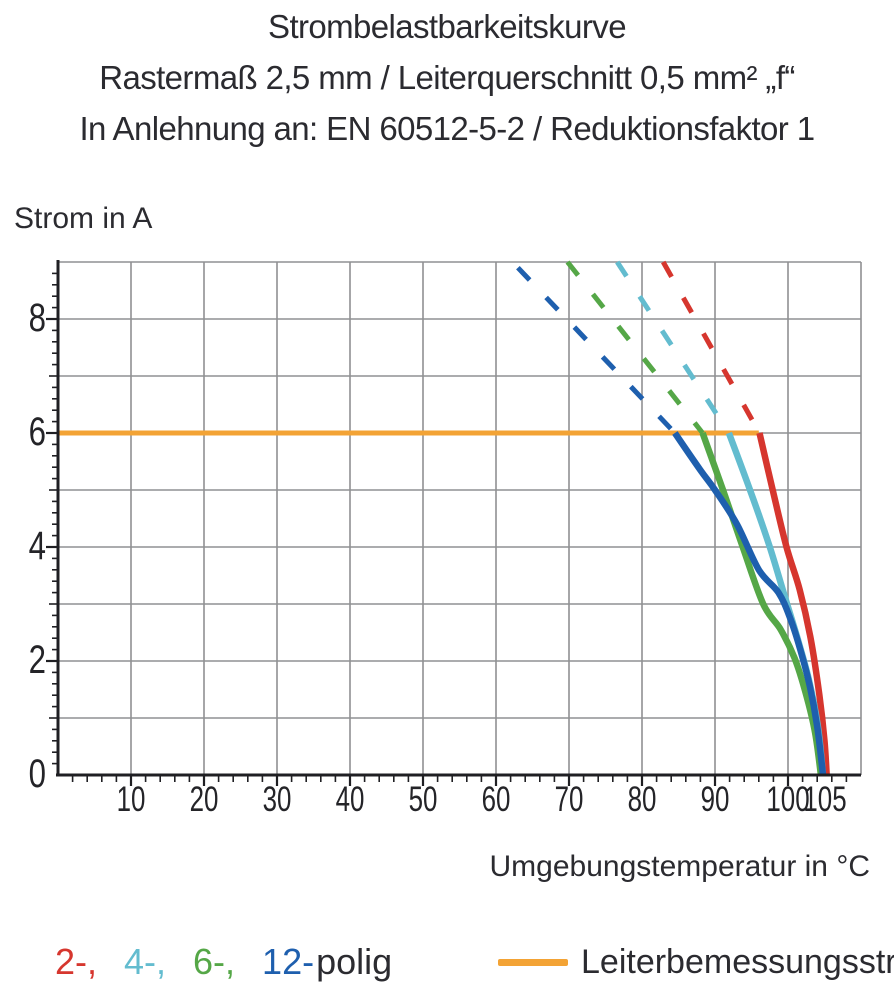 The image size is (894, 1000). Describe the element at coordinates (37, 660) in the screenshot. I see `y-tick-label-2: 2` at that location.